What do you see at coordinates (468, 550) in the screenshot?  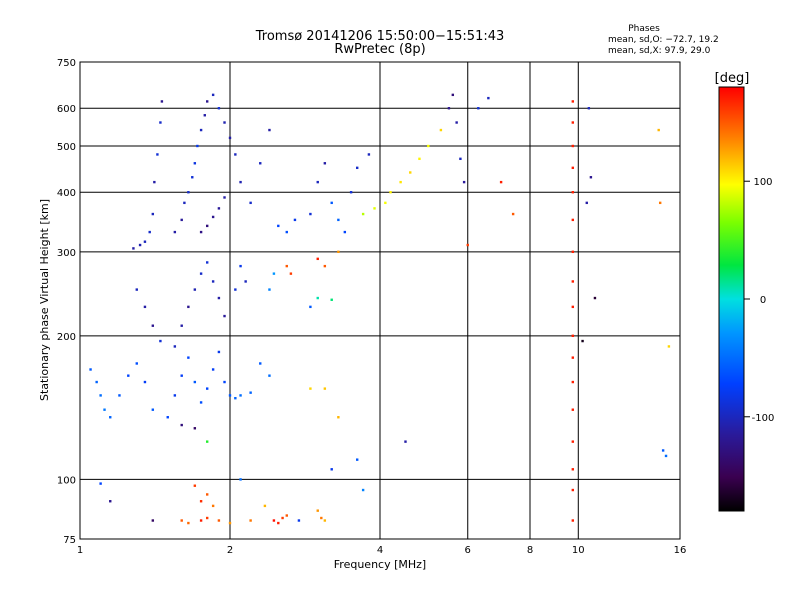 I see `x-tick-label: 6` at bounding box center [468, 550].